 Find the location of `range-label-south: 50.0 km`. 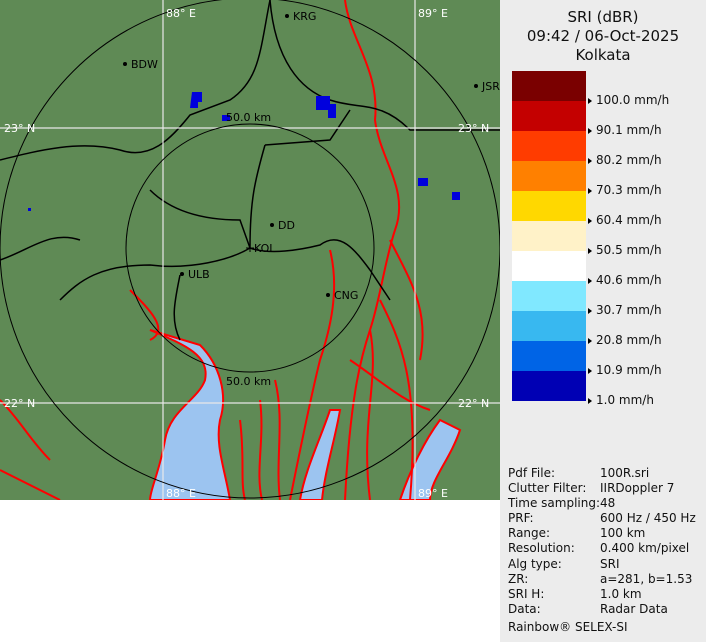

range-label-south: 50.0 km is located at coordinates (248, 381).